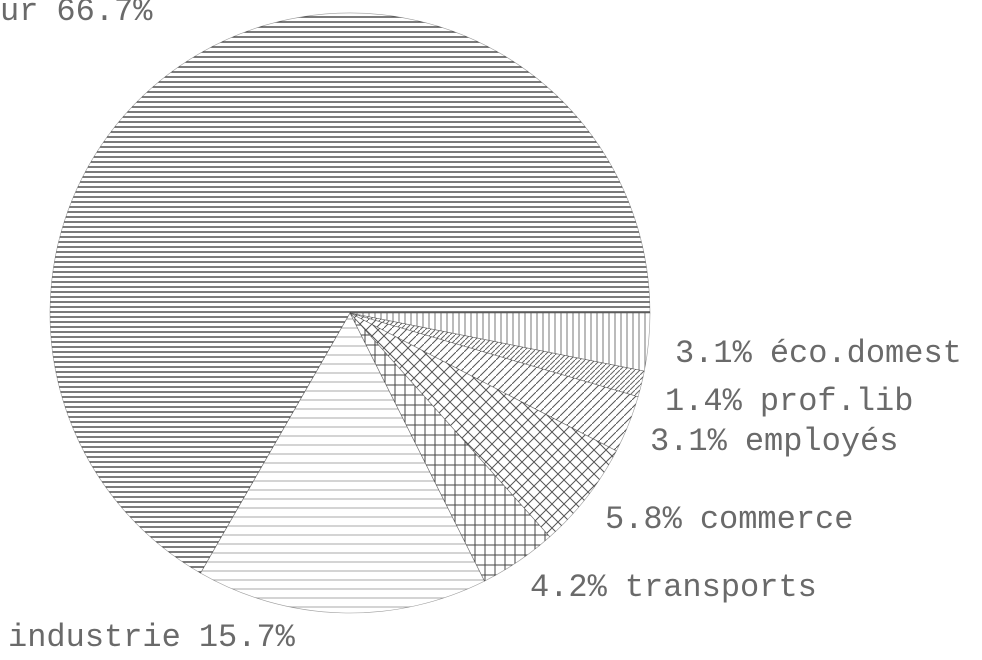 The height and width of the screenshot is (660, 982). What do you see at coordinates (569, 587) in the screenshot?
I see `value-label: 4.2%` at bounding box center [569, 587].